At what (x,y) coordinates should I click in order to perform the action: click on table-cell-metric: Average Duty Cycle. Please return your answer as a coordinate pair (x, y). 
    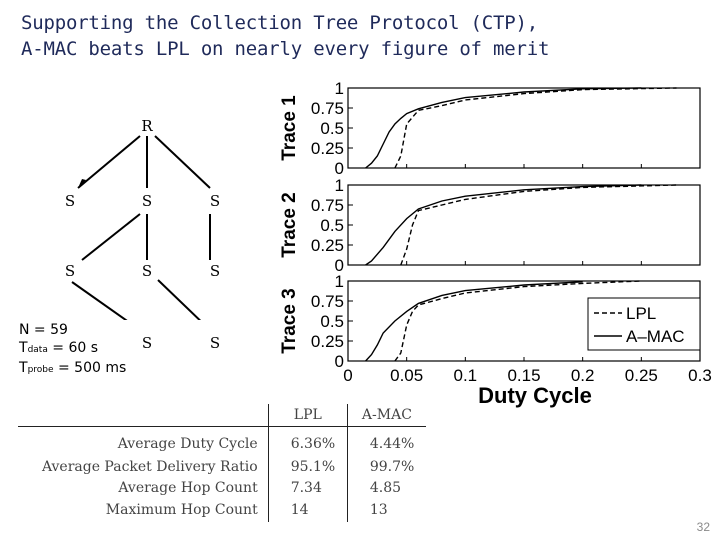
    Looking at the image, I should click on (187, 444).